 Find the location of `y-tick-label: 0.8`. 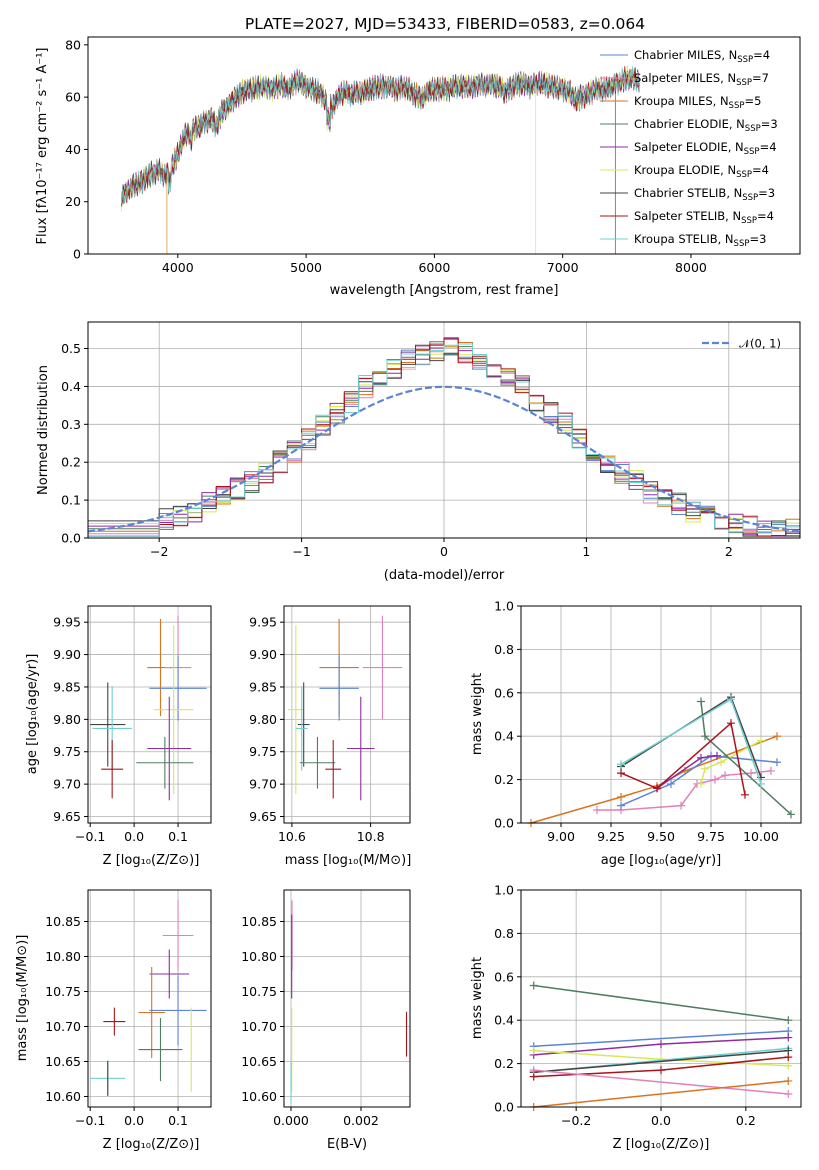

y-tick-label: 0.8 is located at coordinates (504, 649).